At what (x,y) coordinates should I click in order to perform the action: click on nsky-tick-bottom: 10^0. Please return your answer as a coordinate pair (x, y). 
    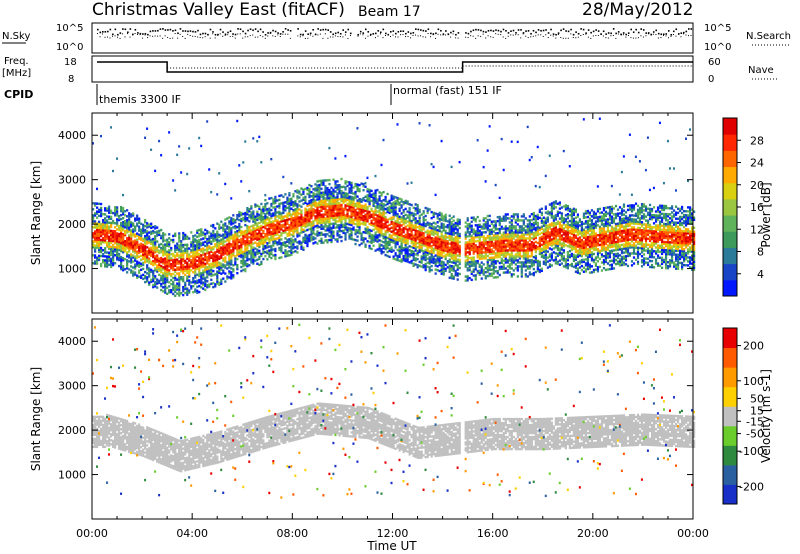
    Looking at the image, I should click on (69, 47).